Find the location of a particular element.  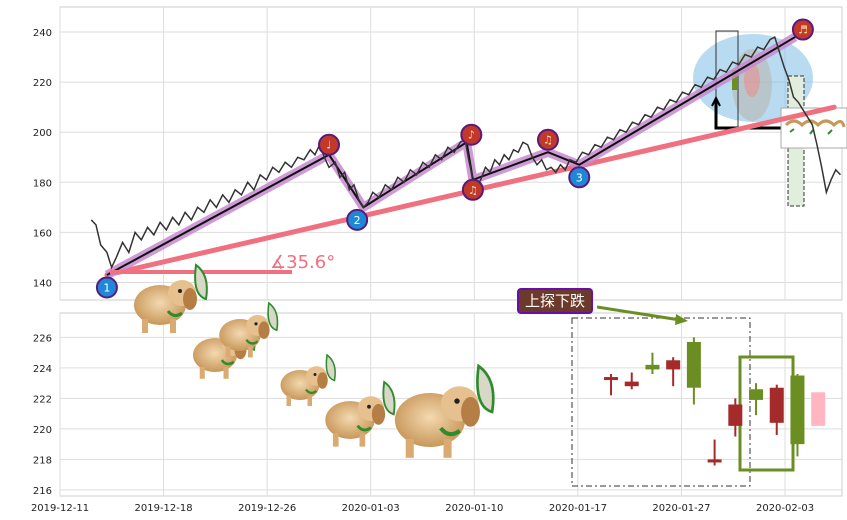

marker-label: ♬ is located at coordinates (803, 30).